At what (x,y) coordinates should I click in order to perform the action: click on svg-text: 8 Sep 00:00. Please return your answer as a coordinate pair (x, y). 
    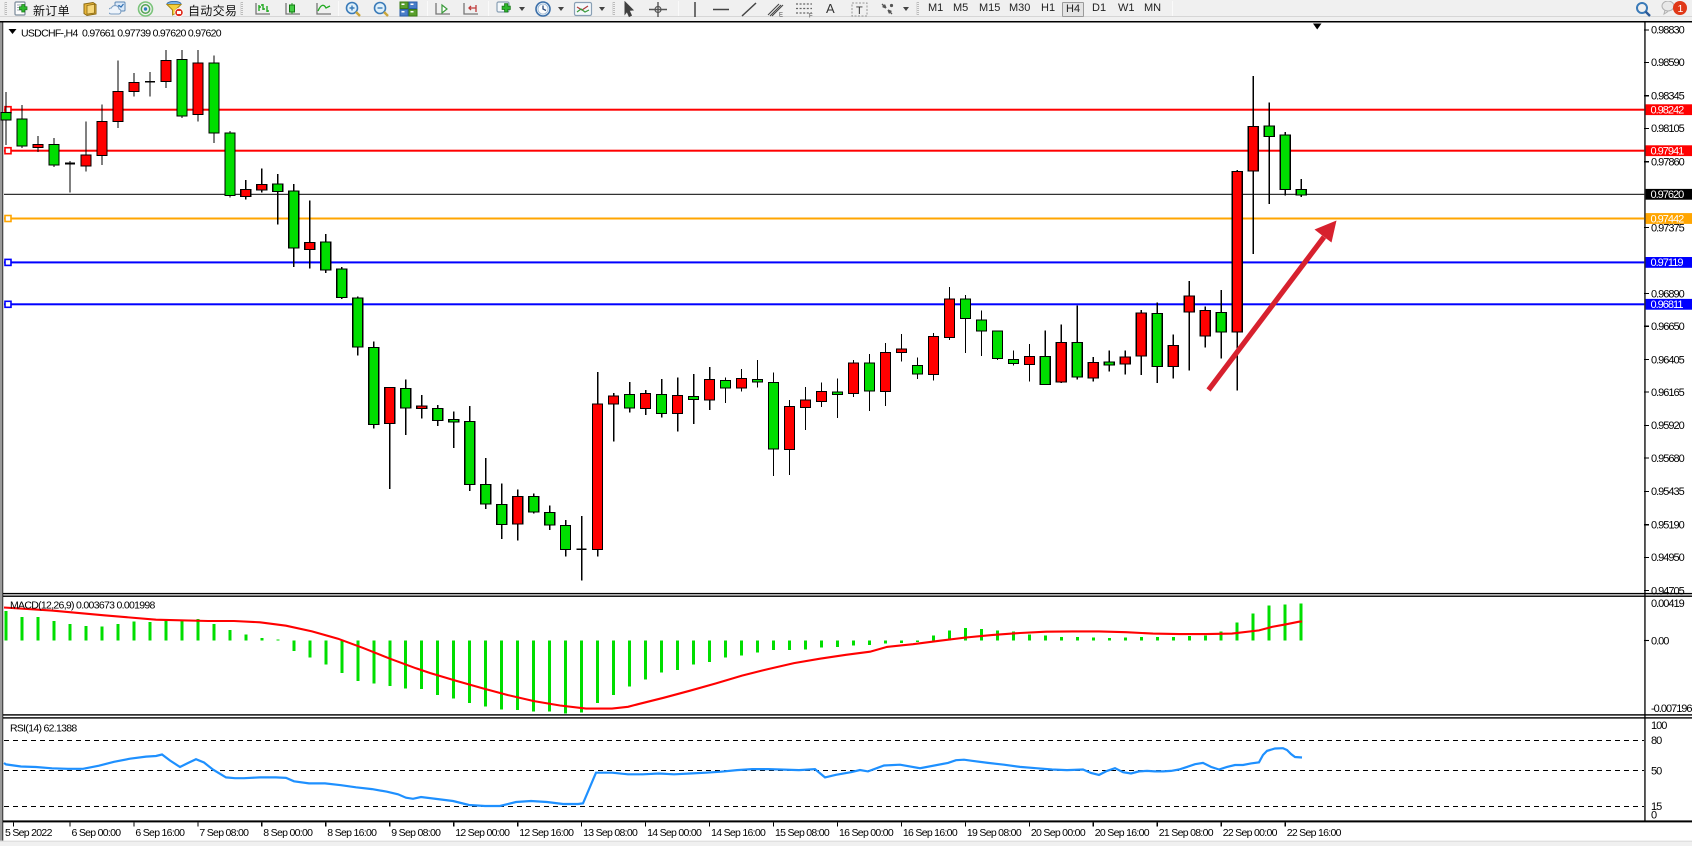
    Looking at the image, I should click on (288, 833).